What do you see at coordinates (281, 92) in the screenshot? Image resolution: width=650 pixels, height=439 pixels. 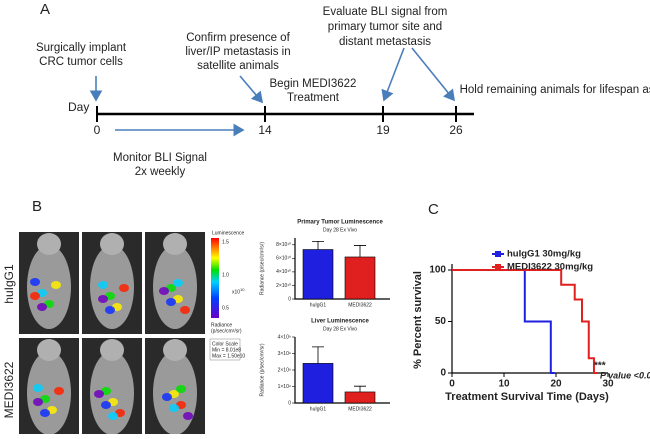 I see `timeline-graphics` at bounding box center [281, 92].